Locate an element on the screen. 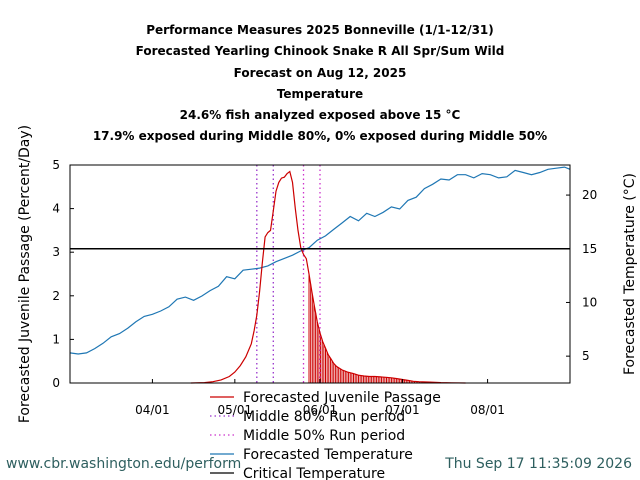  legend-label: Forecasted Juvenile Passage is located at coordinates (342, 398).